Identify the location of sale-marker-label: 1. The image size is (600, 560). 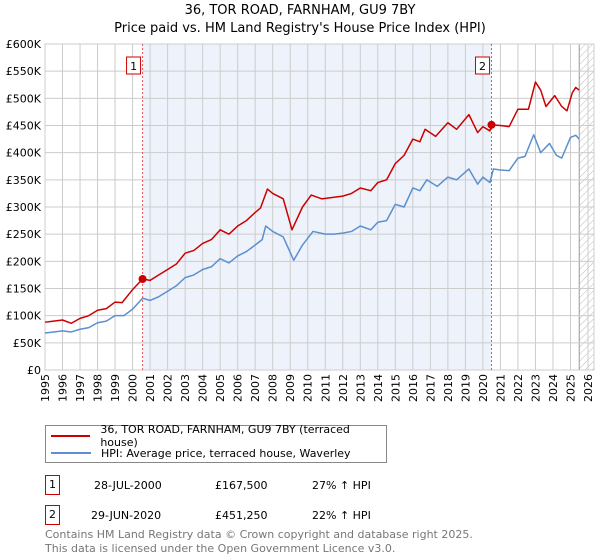
(133, 66).